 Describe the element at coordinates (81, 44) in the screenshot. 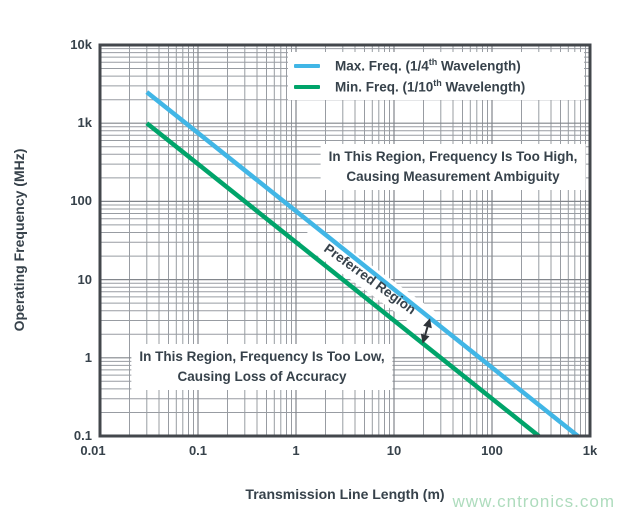

I see `y-tick-label: 10k` at that location.